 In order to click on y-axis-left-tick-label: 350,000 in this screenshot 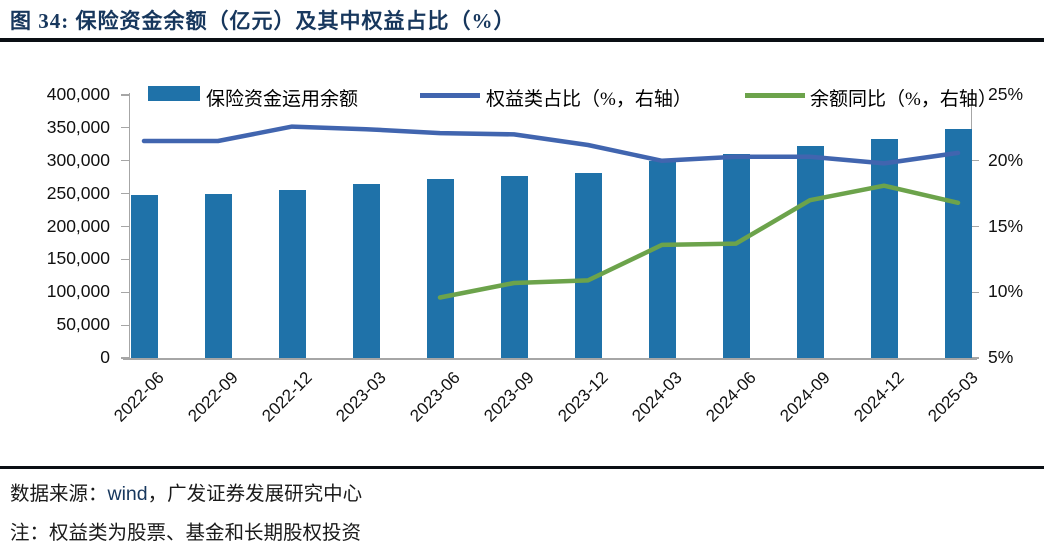, I will do `click(78, 126)`.